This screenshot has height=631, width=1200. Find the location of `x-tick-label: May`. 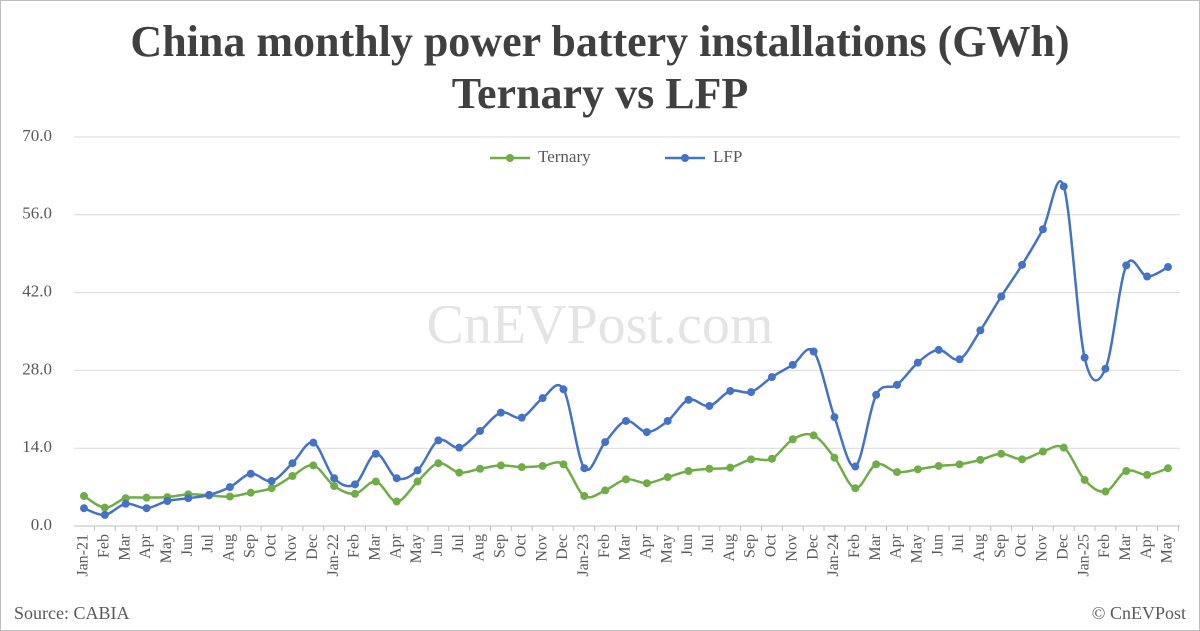

x-tick-label: May is located at coordinates (917, 548).